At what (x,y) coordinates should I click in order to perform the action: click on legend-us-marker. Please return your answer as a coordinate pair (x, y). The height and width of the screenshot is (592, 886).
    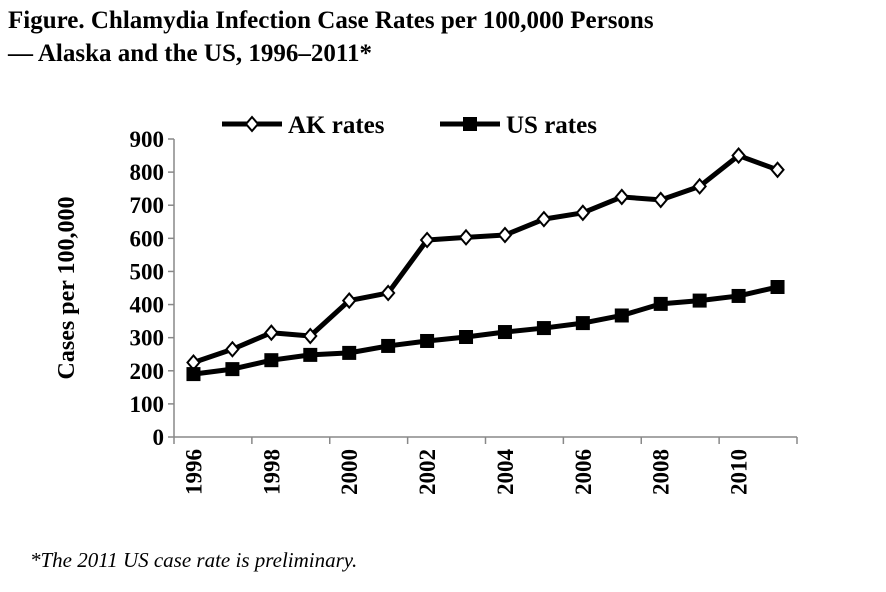
    Looking at the image, I should click on (470, 124).